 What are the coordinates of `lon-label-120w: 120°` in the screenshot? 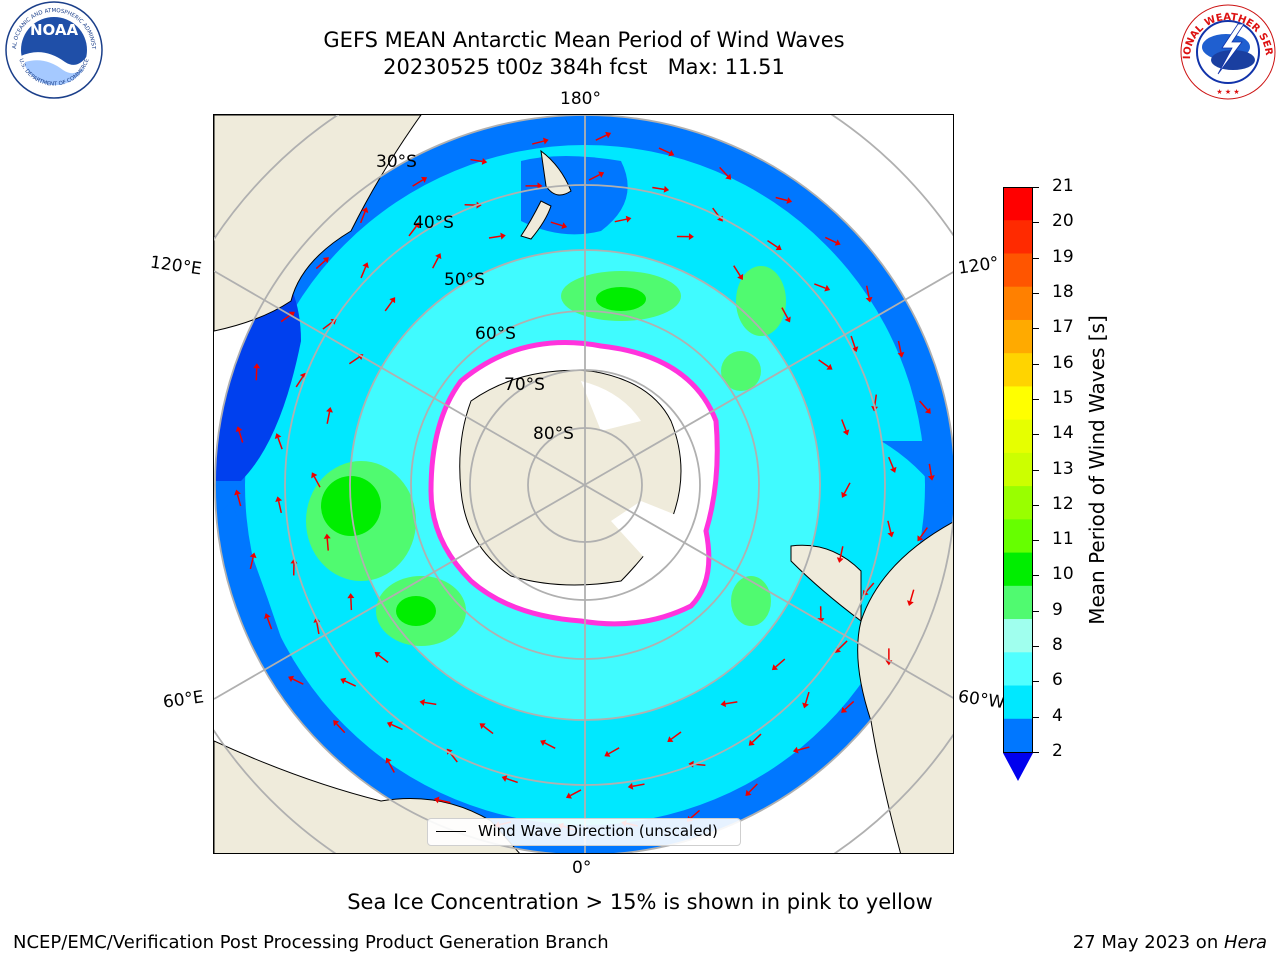 It's located at (978, 266).